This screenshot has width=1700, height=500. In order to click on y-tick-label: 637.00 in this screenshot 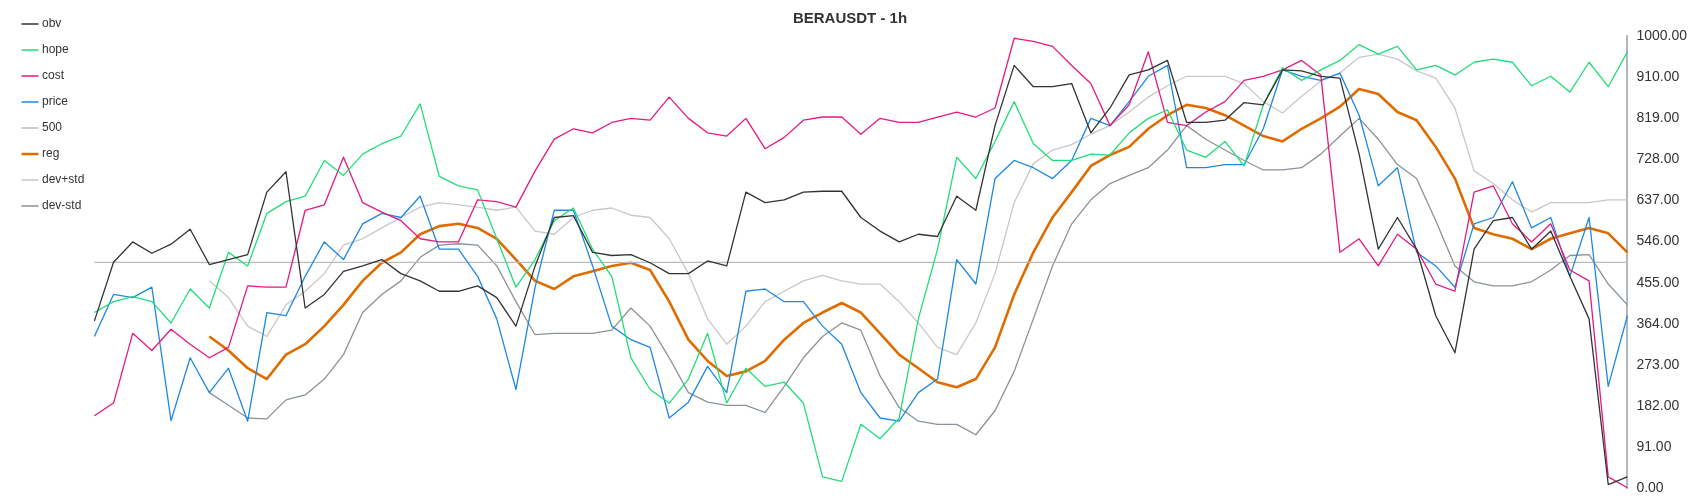, I will do `click(1658, 199)`.